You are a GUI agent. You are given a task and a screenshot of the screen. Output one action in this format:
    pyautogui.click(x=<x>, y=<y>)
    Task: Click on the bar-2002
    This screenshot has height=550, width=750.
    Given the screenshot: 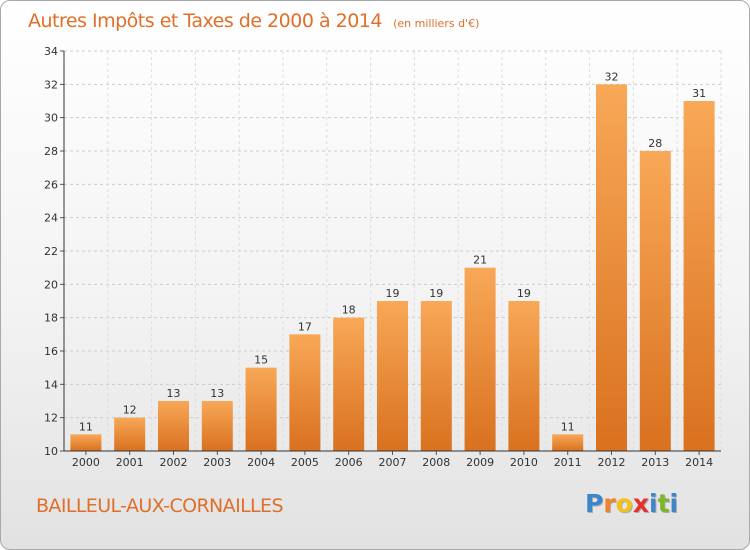 What is the action you would take?
    pyautogui.click(x=173, y=426)
    